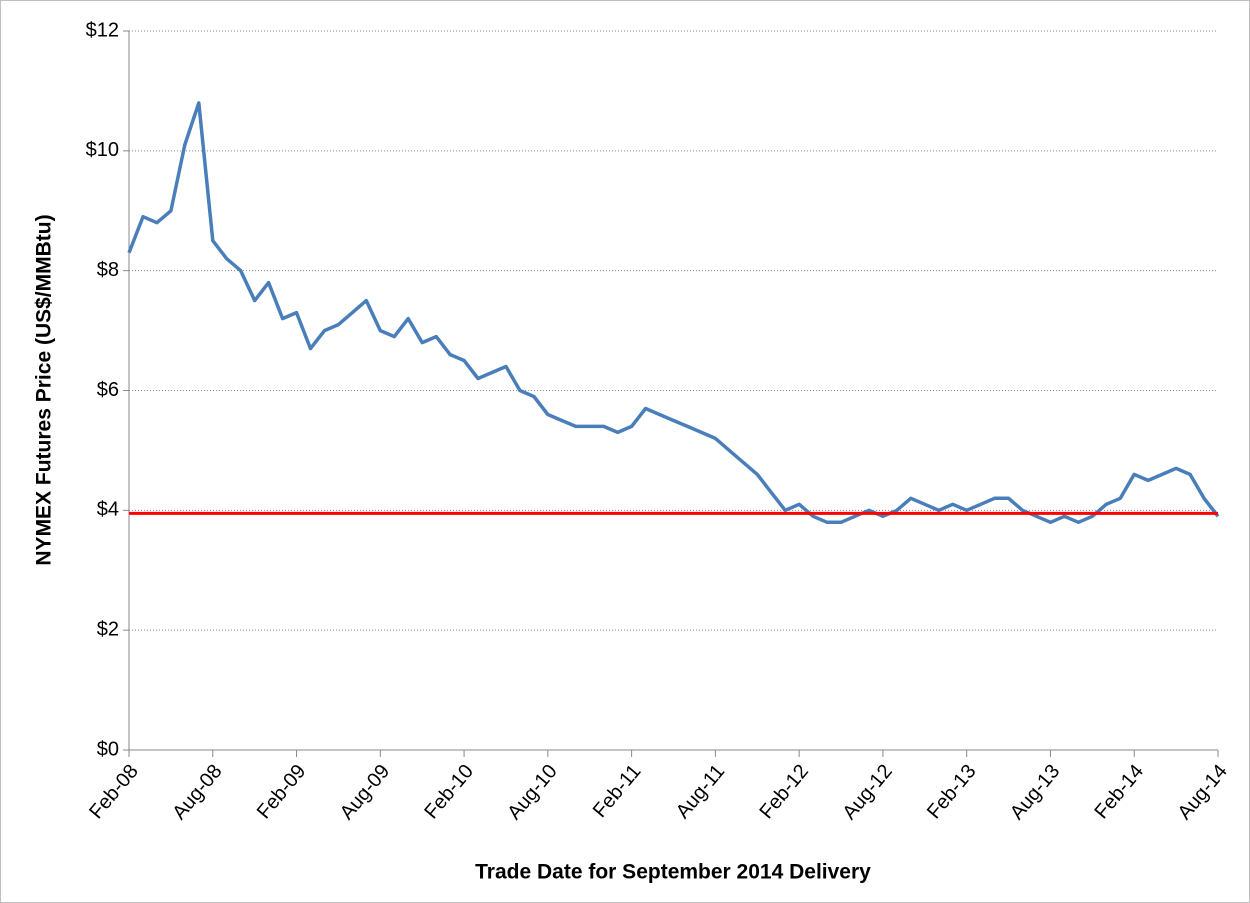  I want to click on y-tick-label: $8, so click(108, 270).